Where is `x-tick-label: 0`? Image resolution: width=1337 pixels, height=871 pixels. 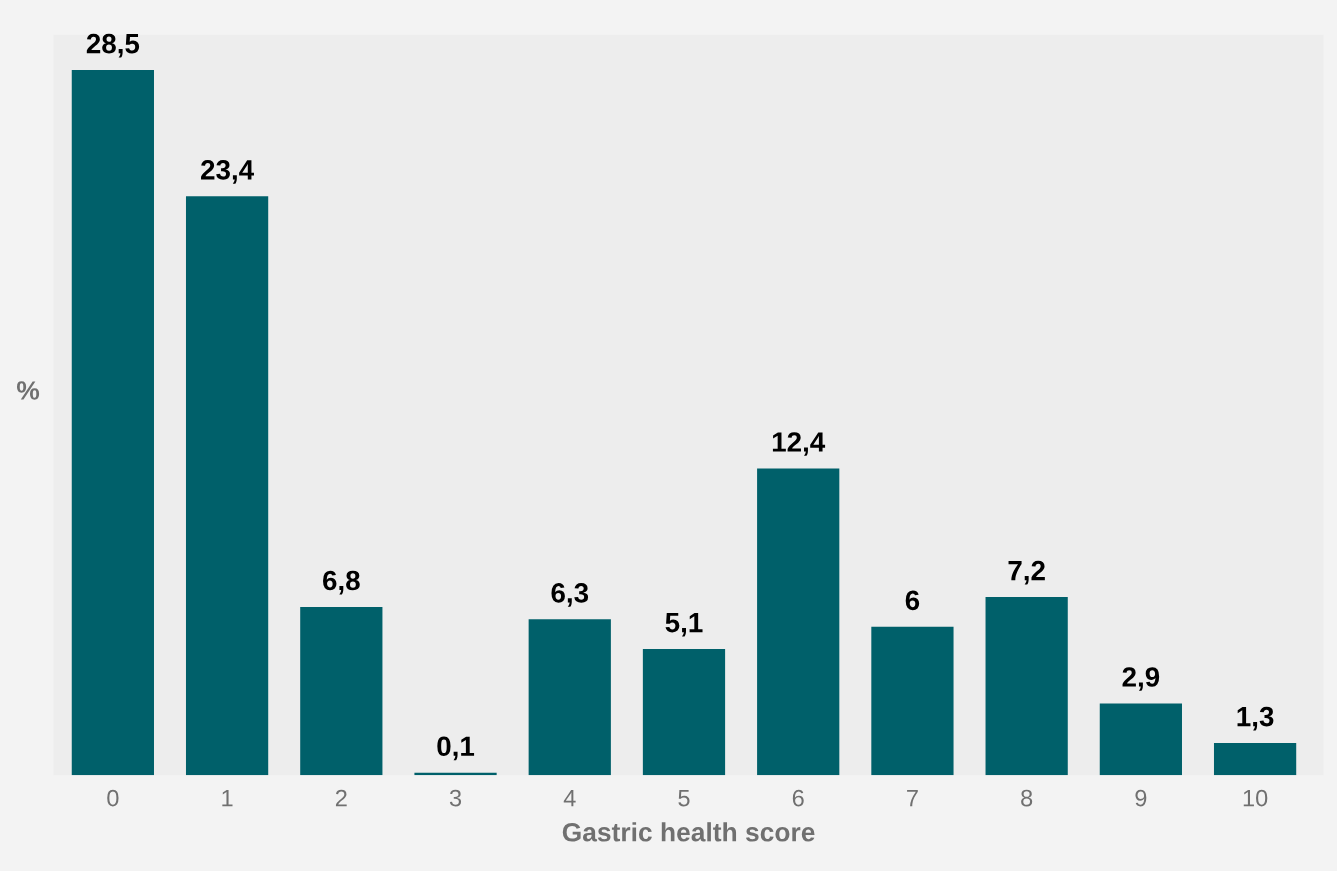 x-tick-label: 0 is located at coordinates (113, 798).